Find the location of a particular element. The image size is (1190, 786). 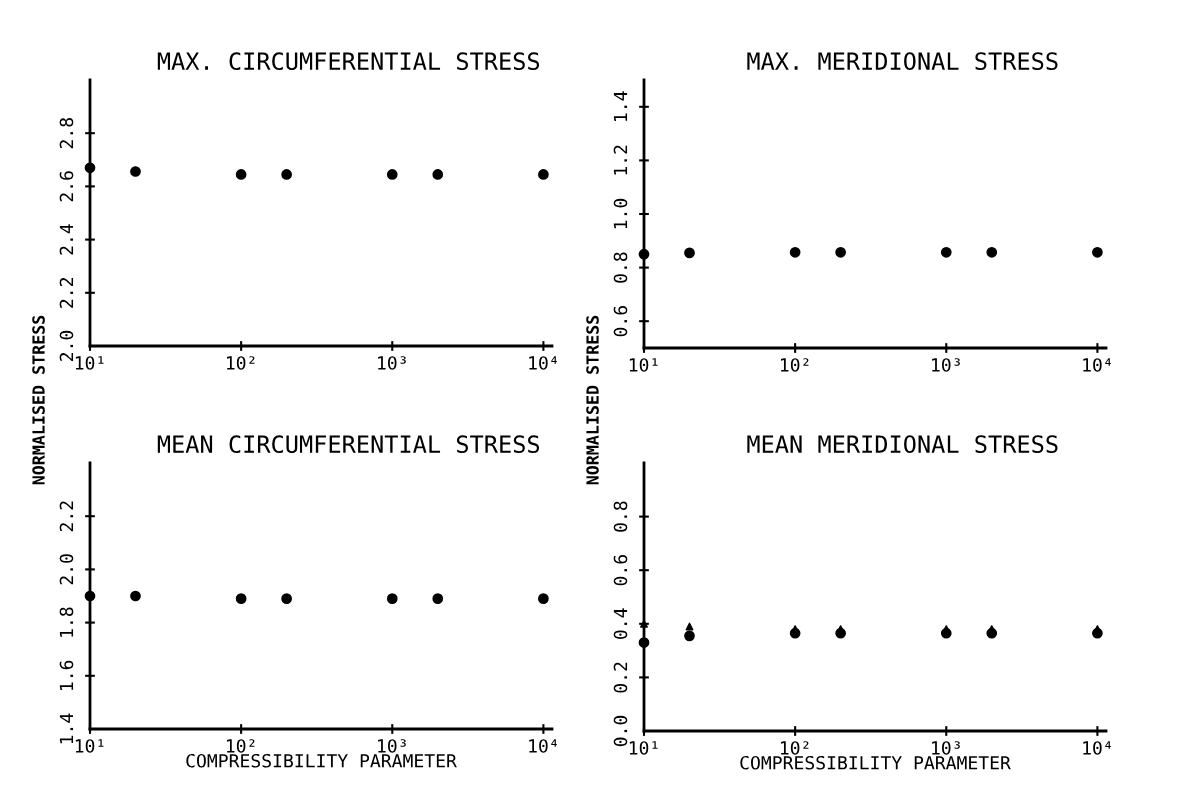

chart-title: MEAN CIRCUMFERENTIAL STRESS is located at coordinates (348, 444).